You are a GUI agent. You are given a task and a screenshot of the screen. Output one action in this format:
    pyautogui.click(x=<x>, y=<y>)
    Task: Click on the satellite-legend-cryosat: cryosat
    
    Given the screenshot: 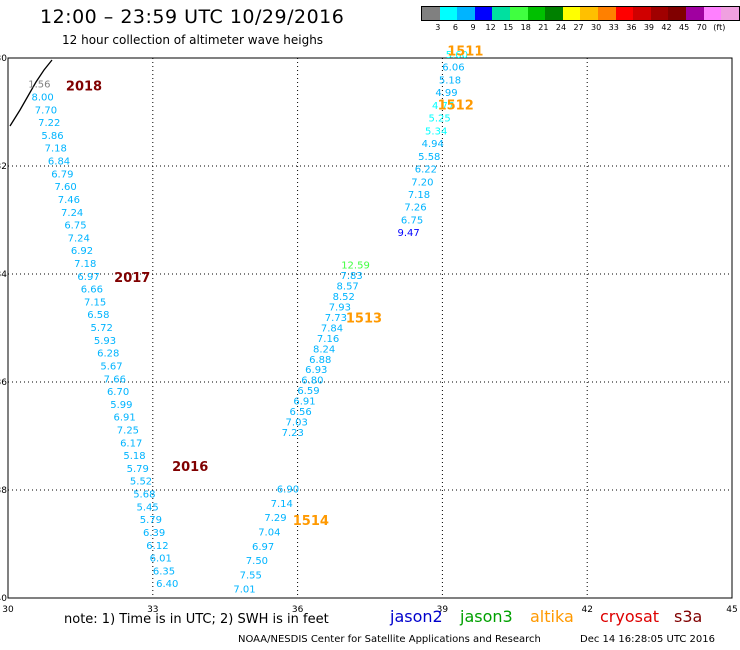 What is the action you would take?
    pyautogui.click(x=630, y=616)
    